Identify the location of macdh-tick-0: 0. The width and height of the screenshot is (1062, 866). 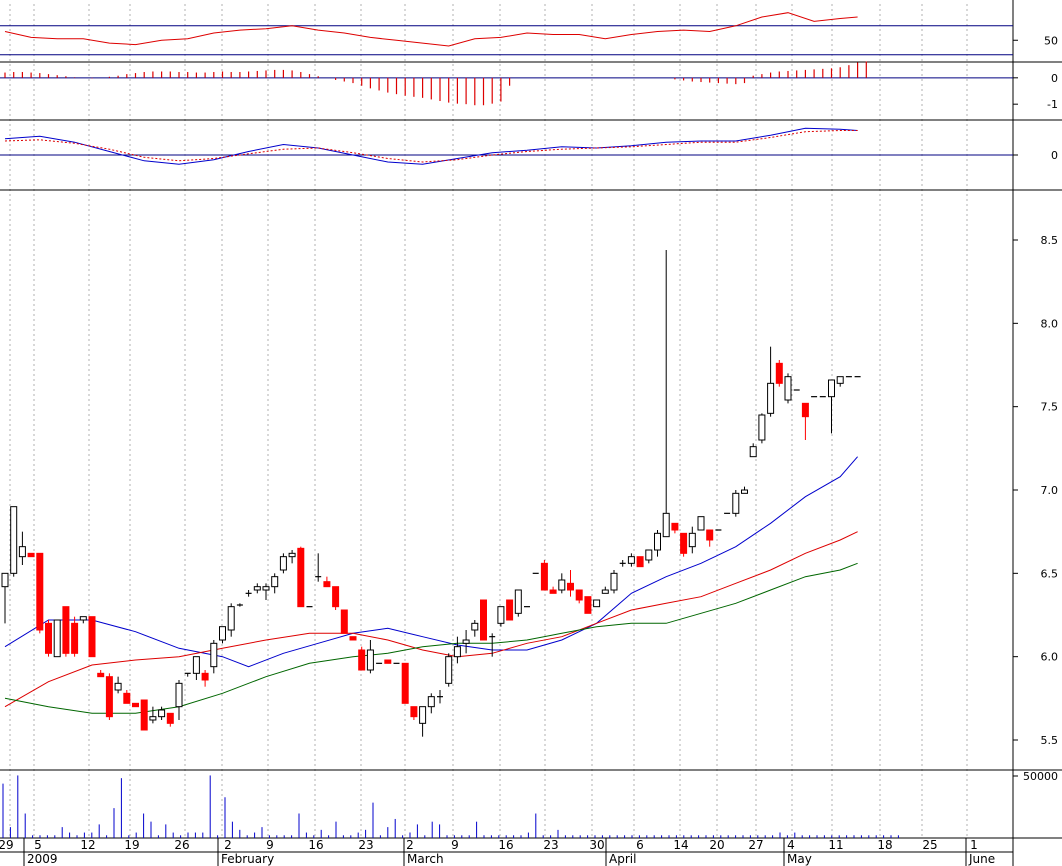
(1054, 78).